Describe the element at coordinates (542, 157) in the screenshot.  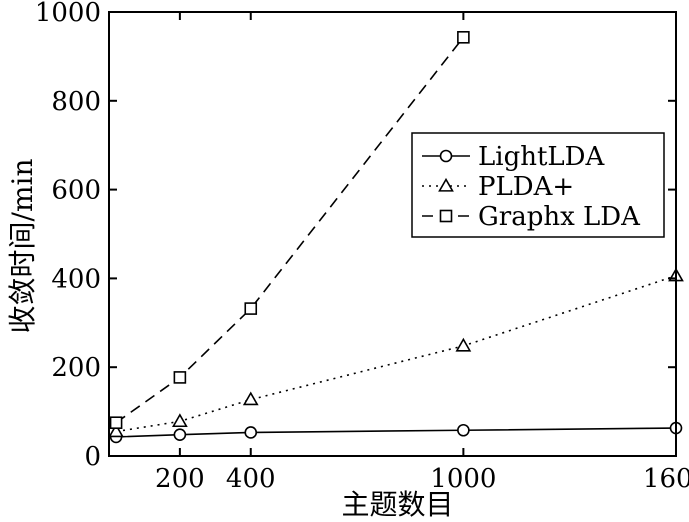
I see `legend-label: LightLDA` at that location.